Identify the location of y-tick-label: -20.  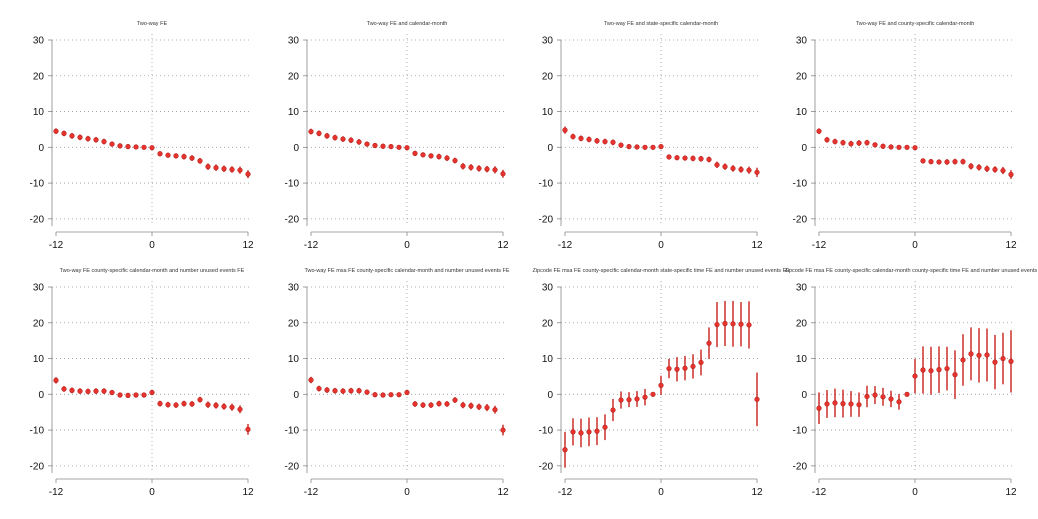
(37, 219).